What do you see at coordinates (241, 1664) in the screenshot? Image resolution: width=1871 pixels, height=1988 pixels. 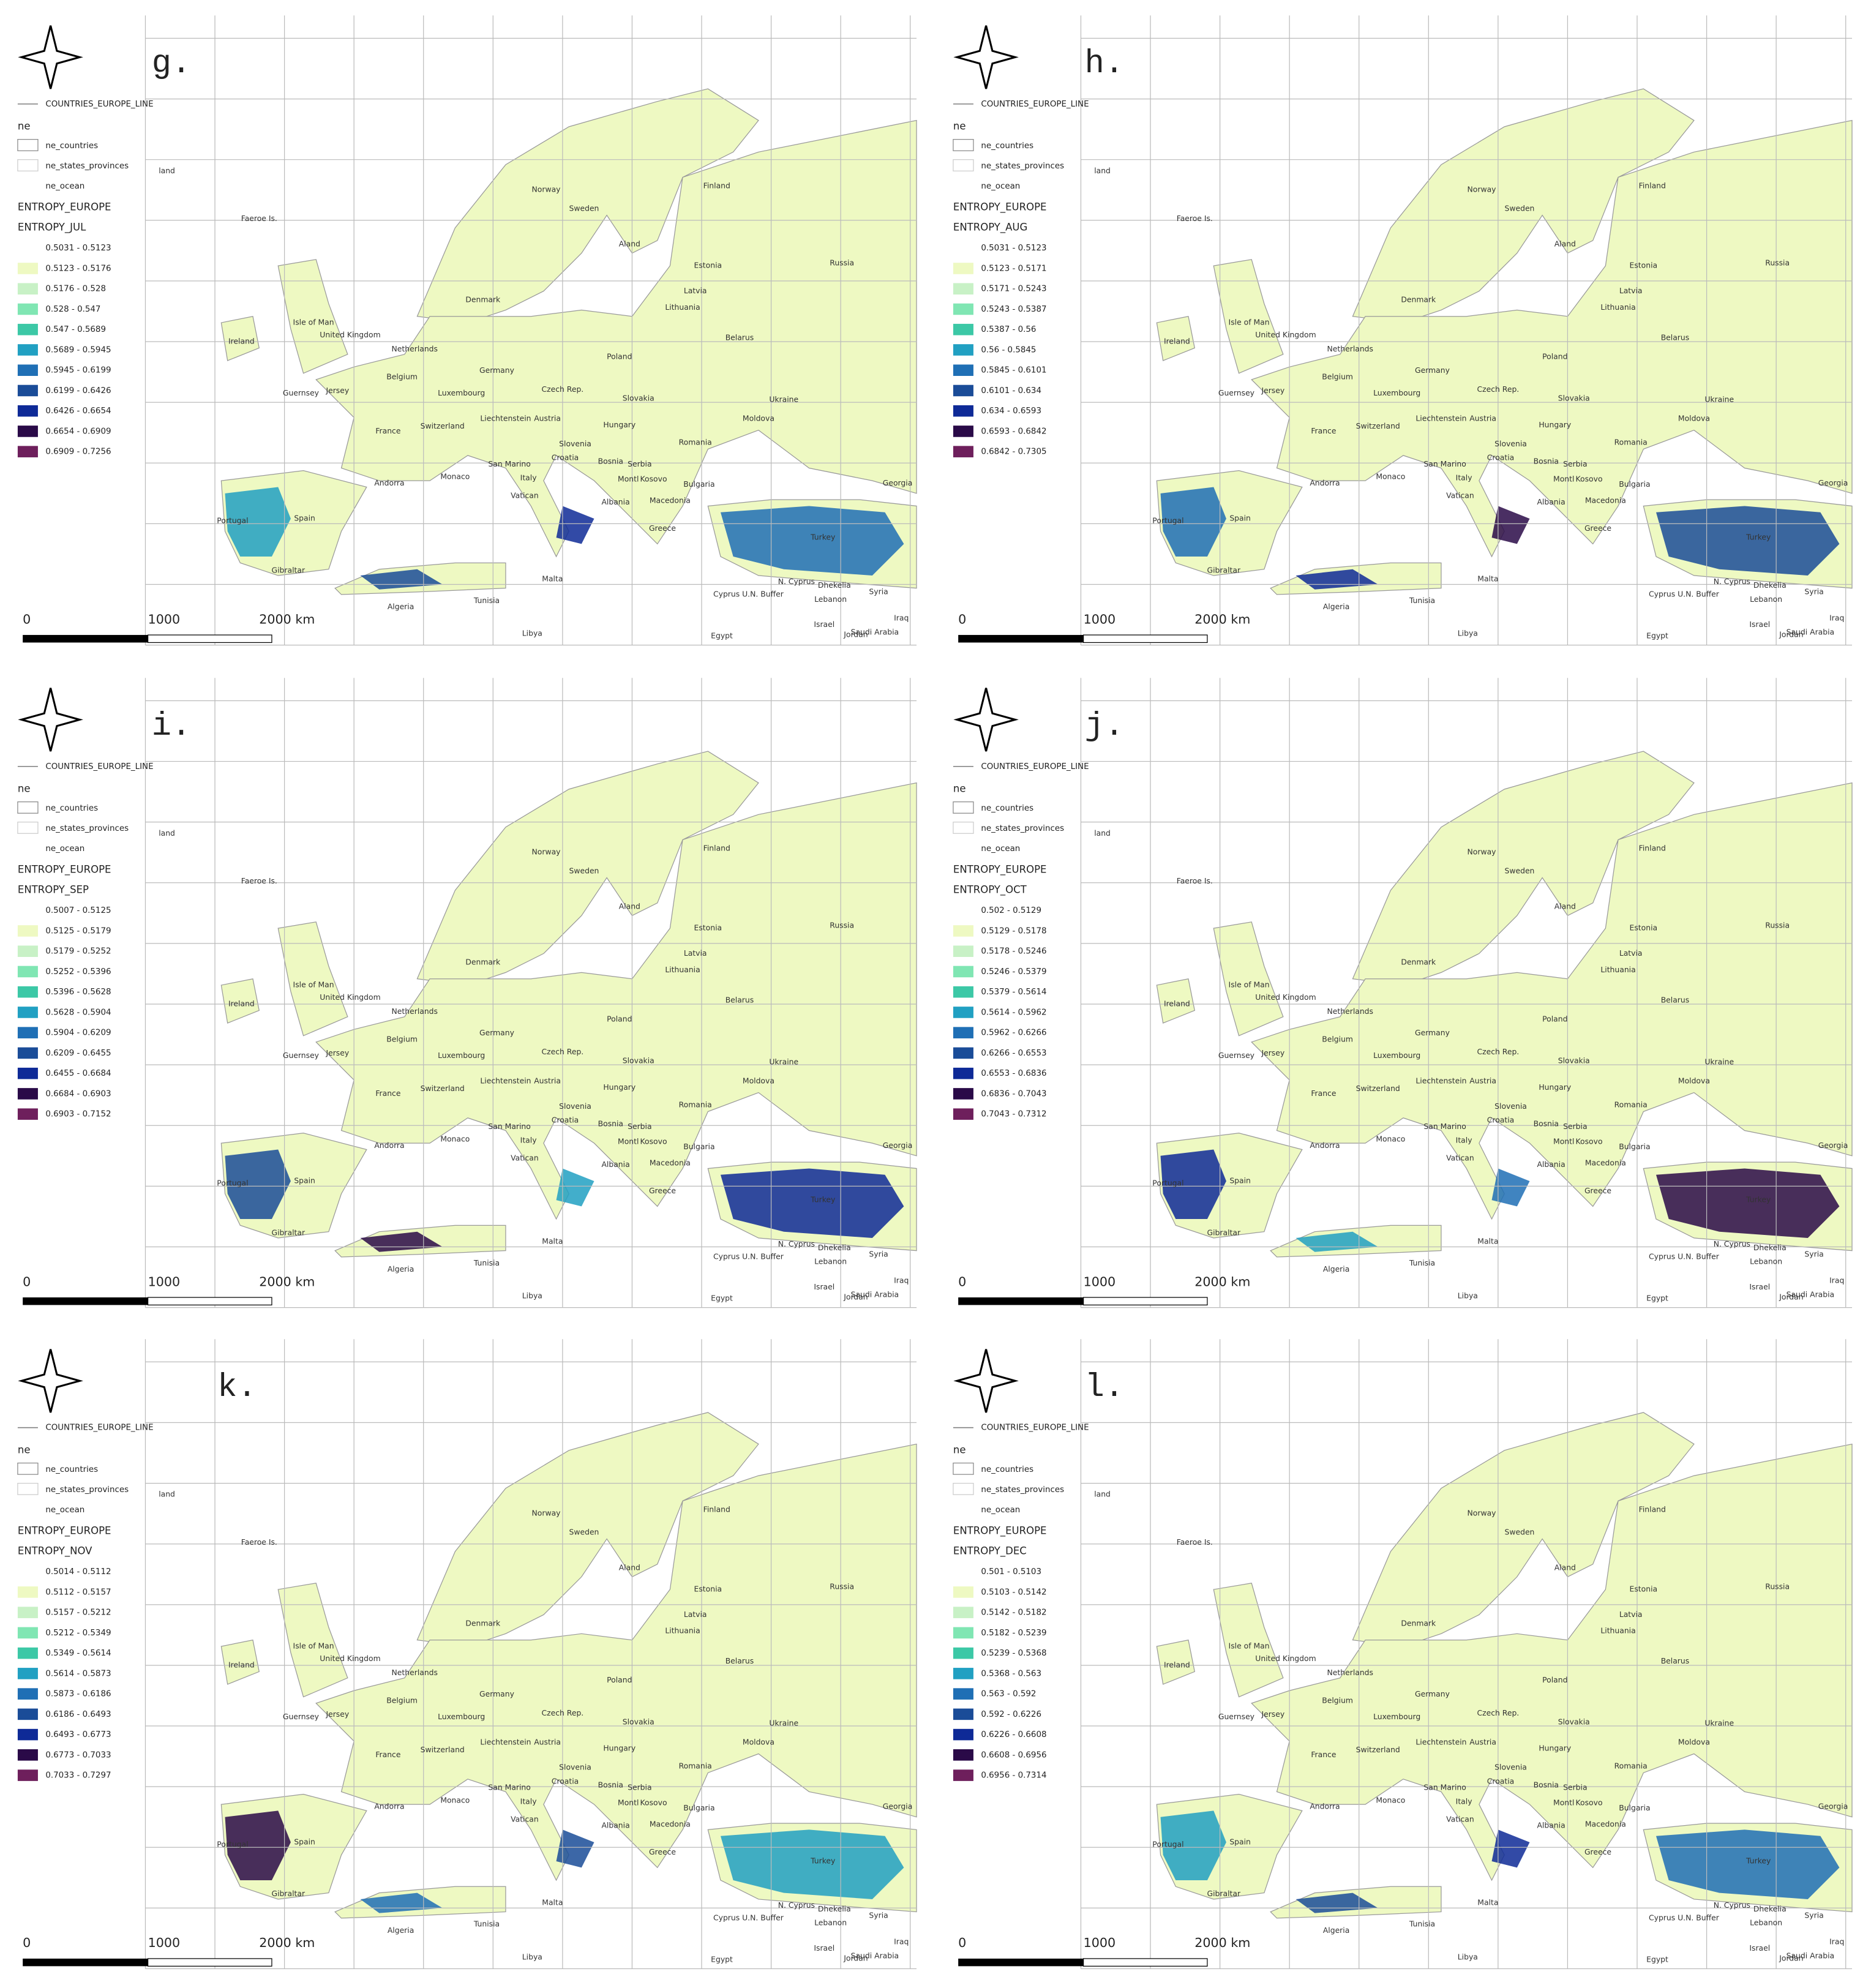 I see `place-label: Ireland` at bounding box center [241, 1664].